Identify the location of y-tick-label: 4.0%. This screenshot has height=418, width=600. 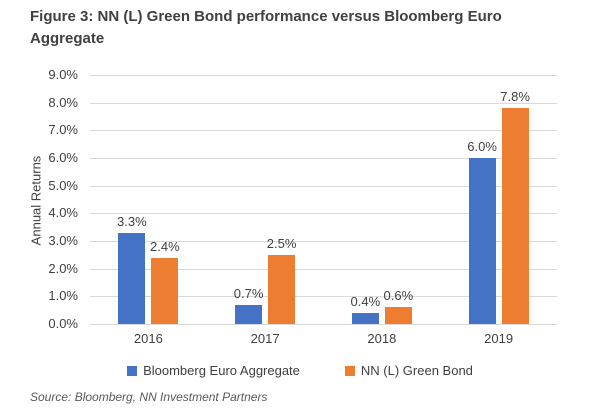
(63, 213).